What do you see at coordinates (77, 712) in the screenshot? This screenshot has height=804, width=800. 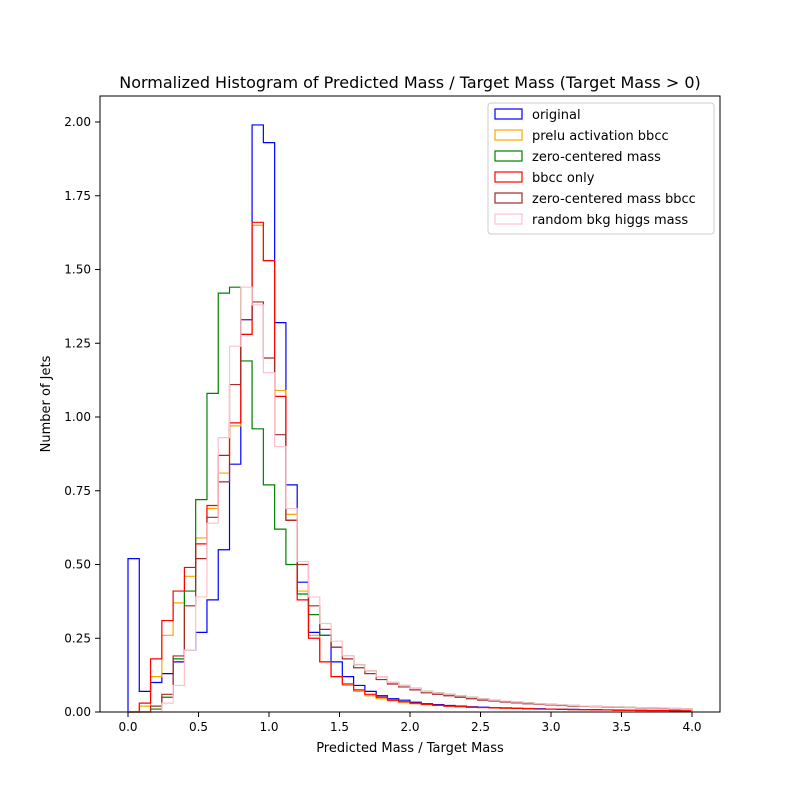 I see `y-tick-label: 0.00` at bounding box center [77, 712].